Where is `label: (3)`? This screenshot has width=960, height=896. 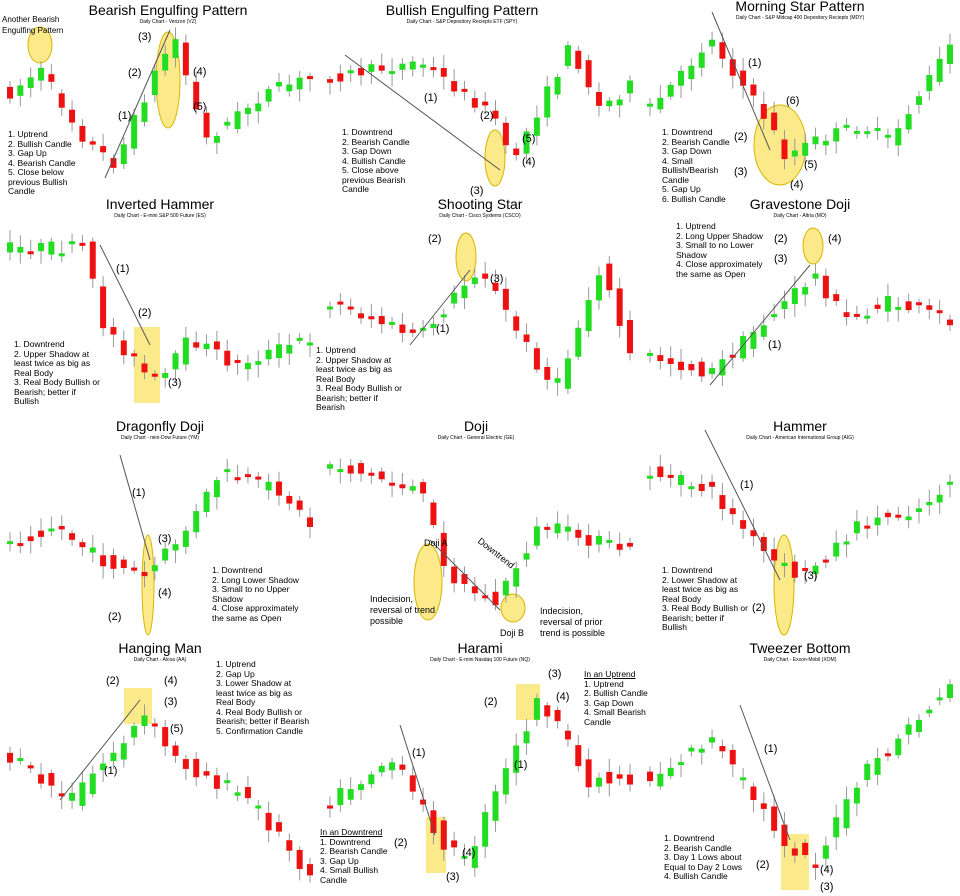
label: (3) is located at coordinates (811, 576).